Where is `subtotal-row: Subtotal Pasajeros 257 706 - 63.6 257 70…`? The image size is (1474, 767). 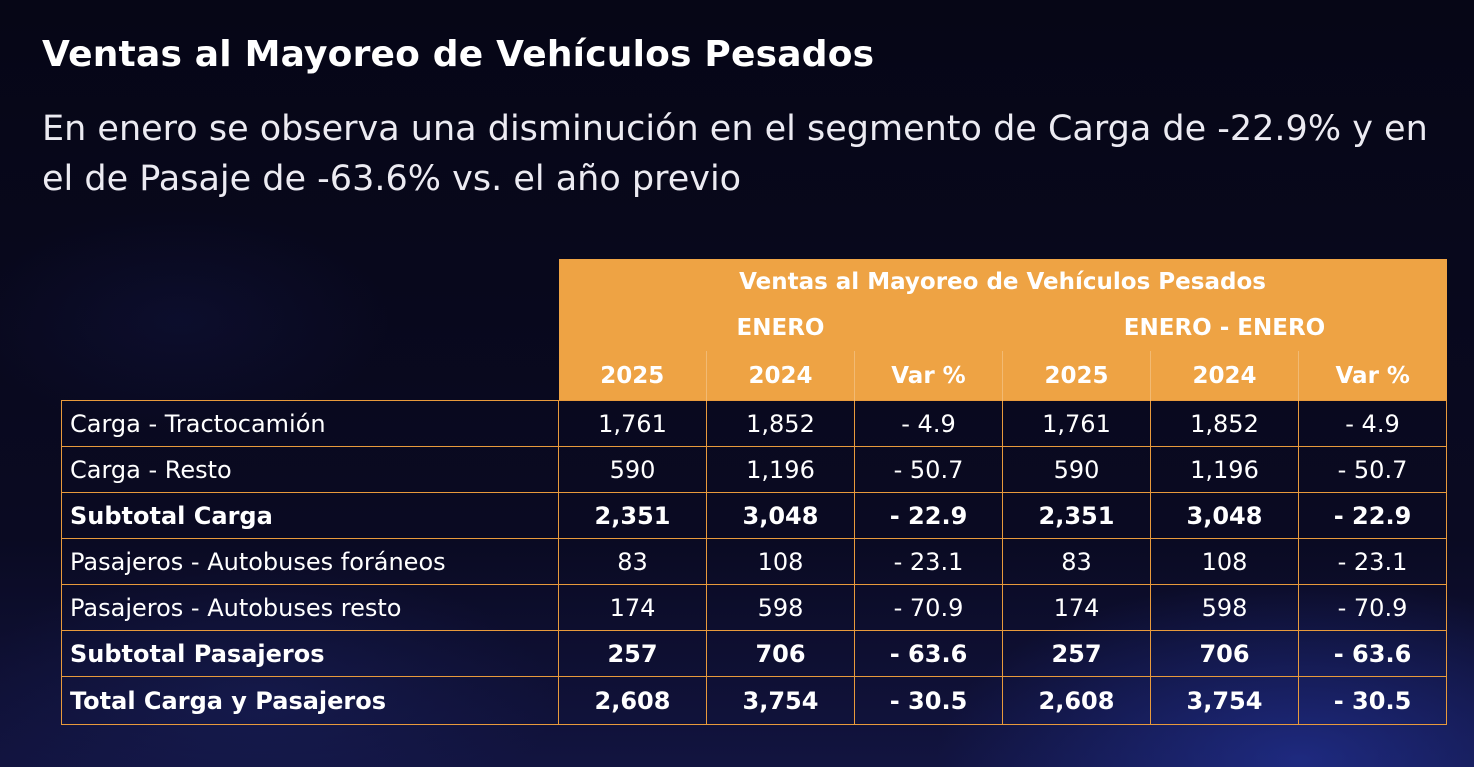
subtotal-row: Subtotal Pasajeros 257 706 - 63.6 257 70… is located at coordinates (754, 653).